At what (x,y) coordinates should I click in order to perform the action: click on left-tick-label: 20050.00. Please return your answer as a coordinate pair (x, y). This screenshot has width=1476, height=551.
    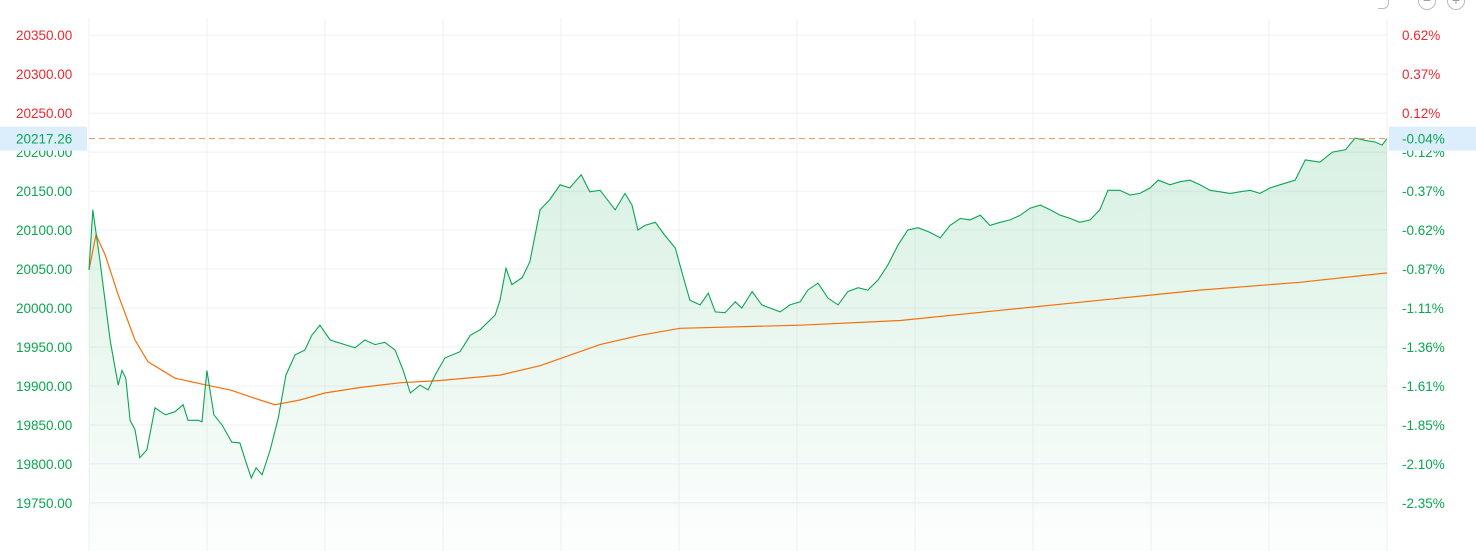
    Looking at the image, I should click on (44, 269).